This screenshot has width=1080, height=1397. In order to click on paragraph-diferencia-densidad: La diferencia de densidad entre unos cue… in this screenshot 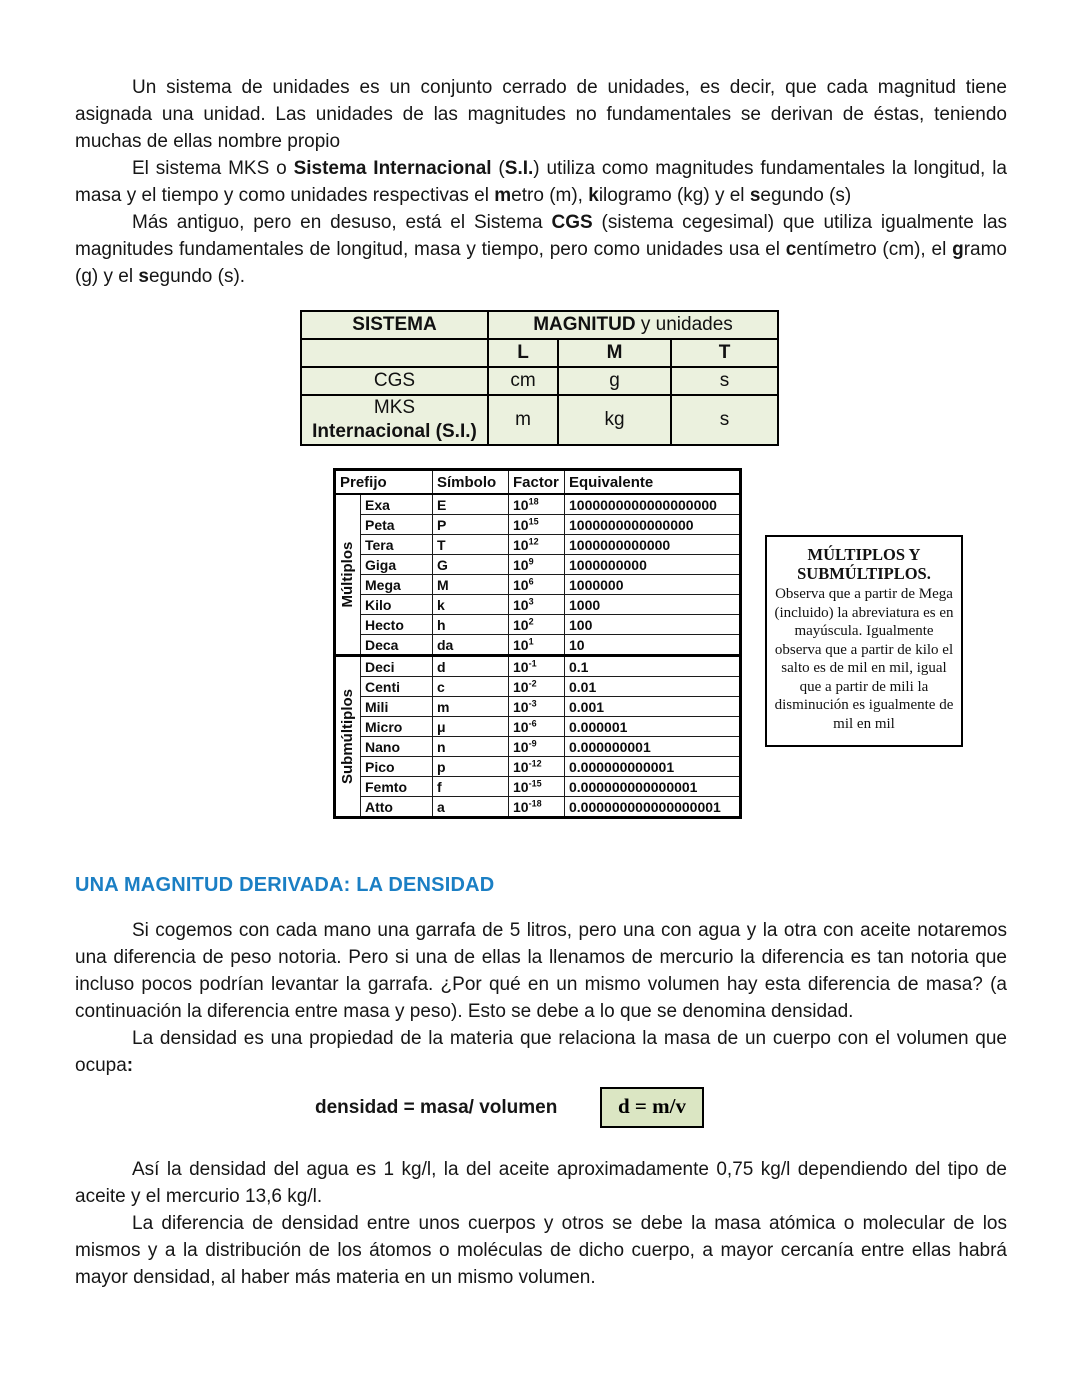, I will do `click(541, 1250)`.